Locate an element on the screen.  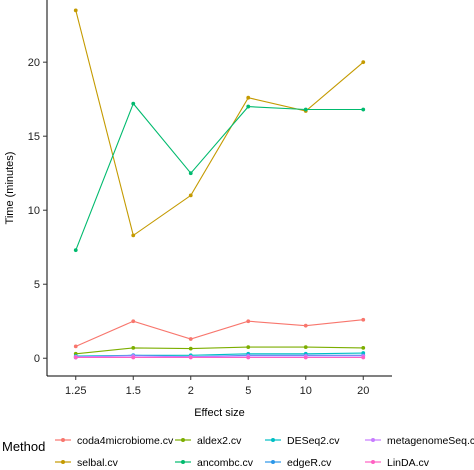
series-aldex2.cv is located at coordinates (219, 350).